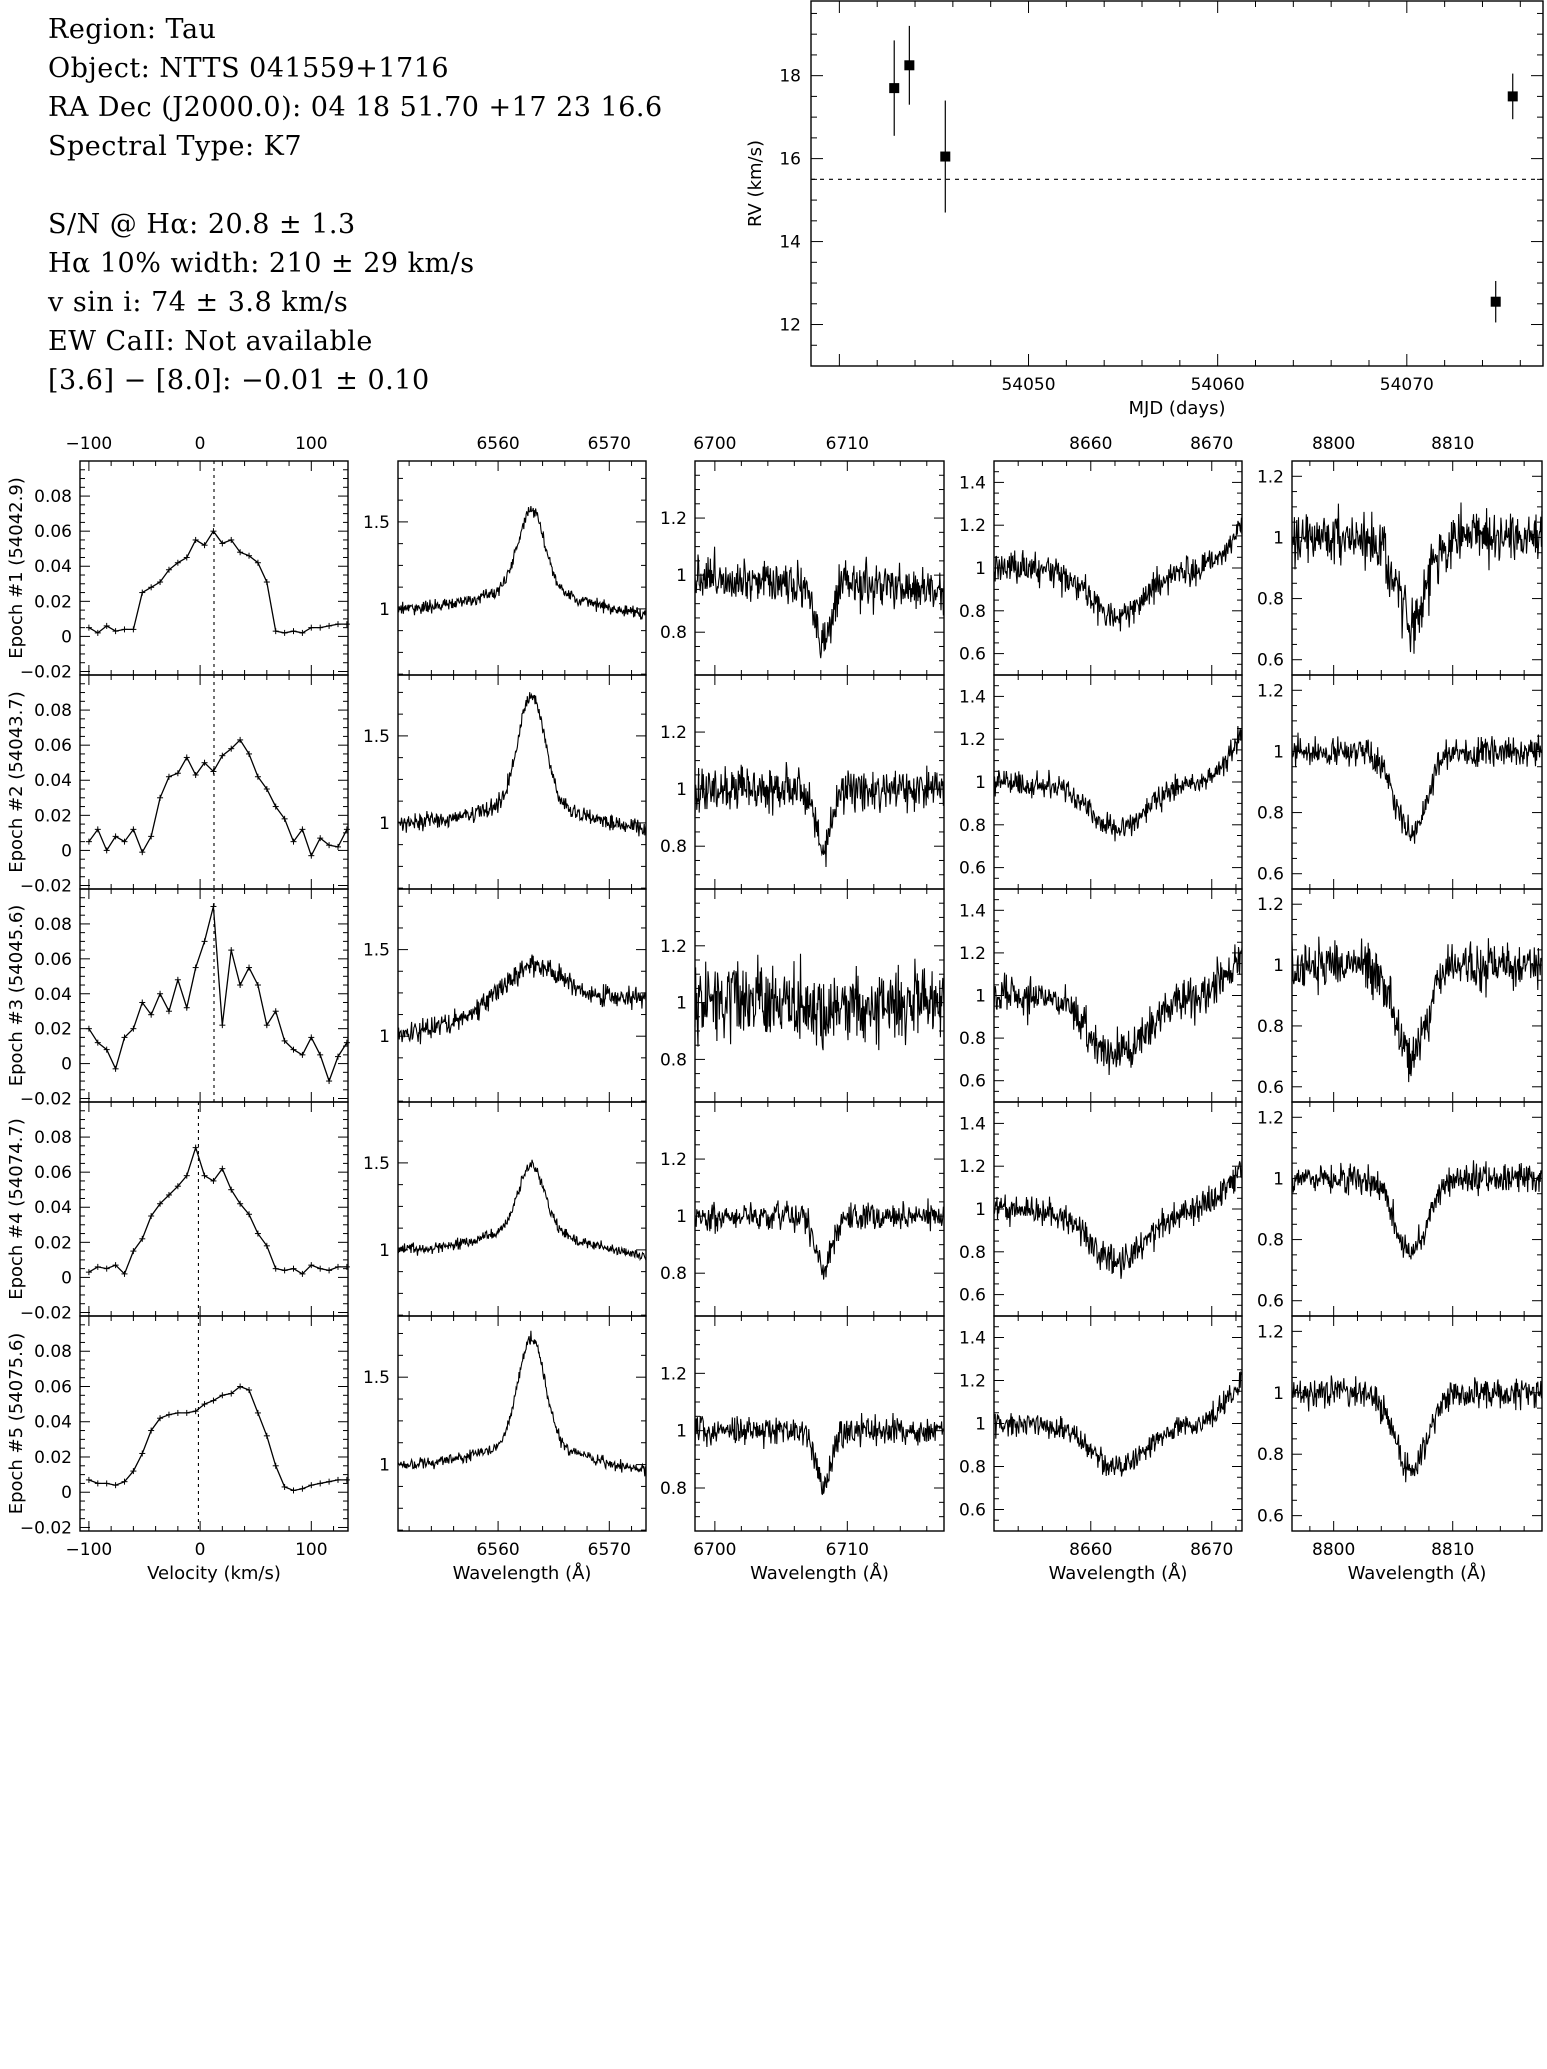  I want to click on x-tick-label: −100, so click(89, 1550).